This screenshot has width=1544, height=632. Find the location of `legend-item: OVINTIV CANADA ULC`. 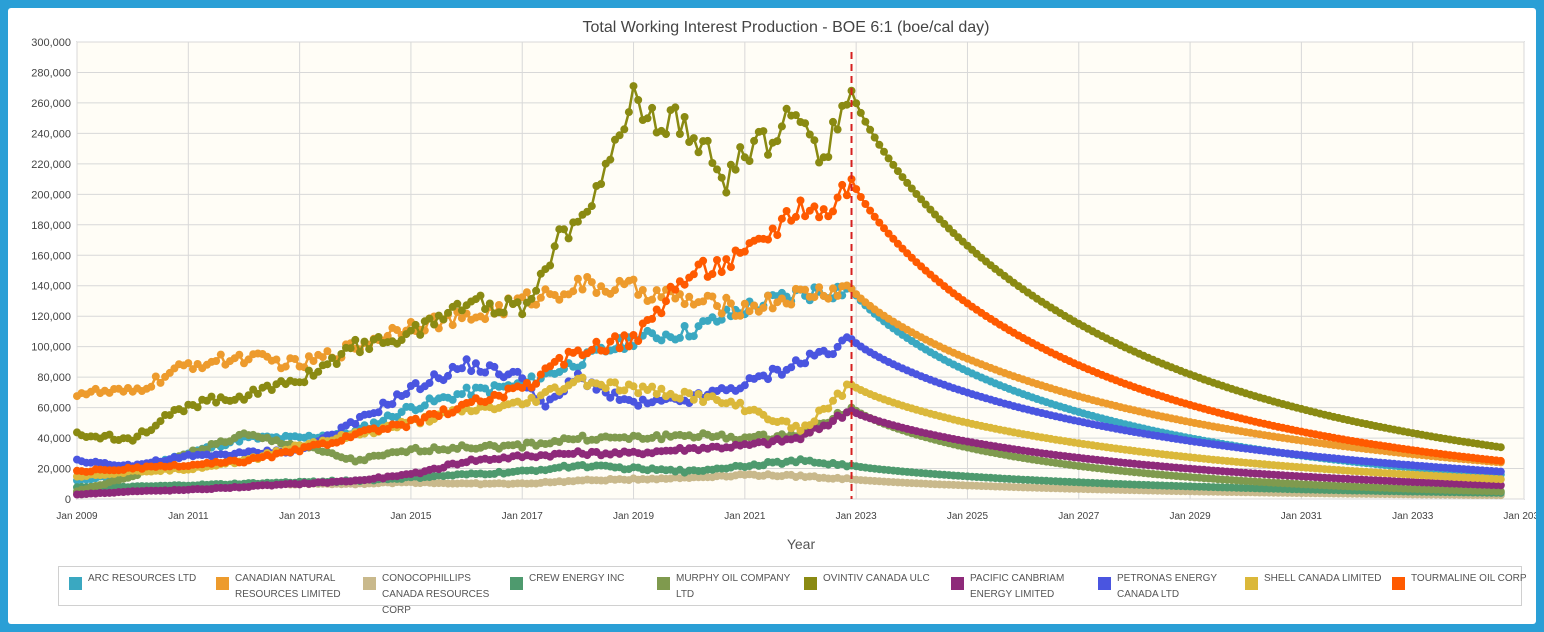

legend-item: OVINTIV CANADA ULC is located at coordinates (879, 580).